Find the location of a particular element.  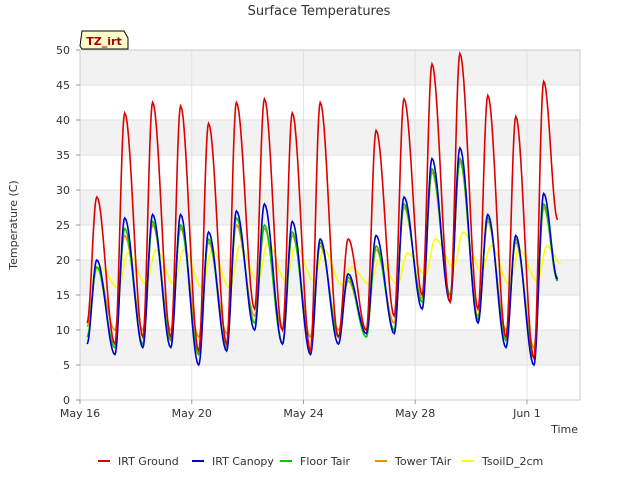

y-tick-label: 10 is located at coordinates (63, 330).